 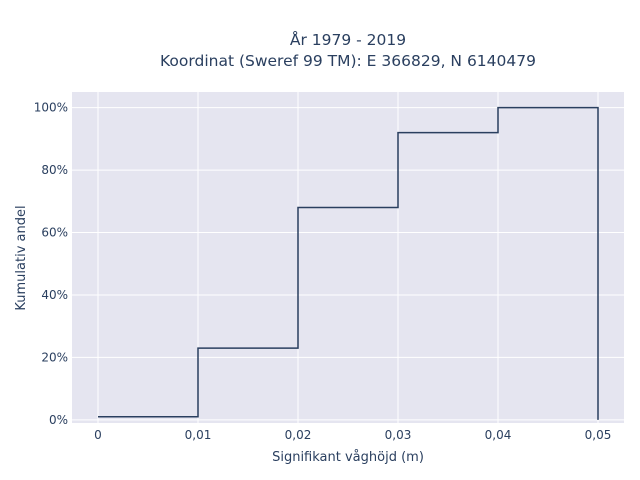 What do you see at coordinates (54, 295) in the screenshot?
I see `y-tick-label: 40%` at bounding box center [54, 295].